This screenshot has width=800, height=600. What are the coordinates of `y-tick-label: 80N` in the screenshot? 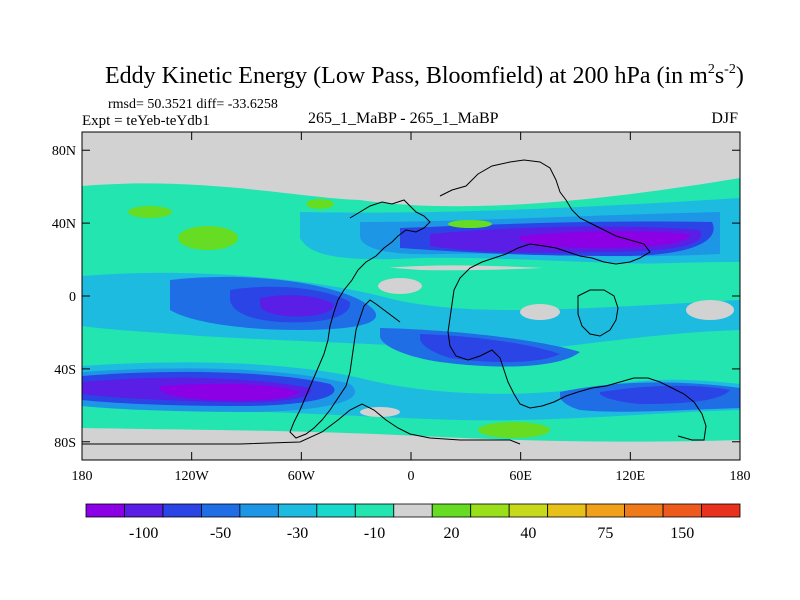 It's located at (64, 151).